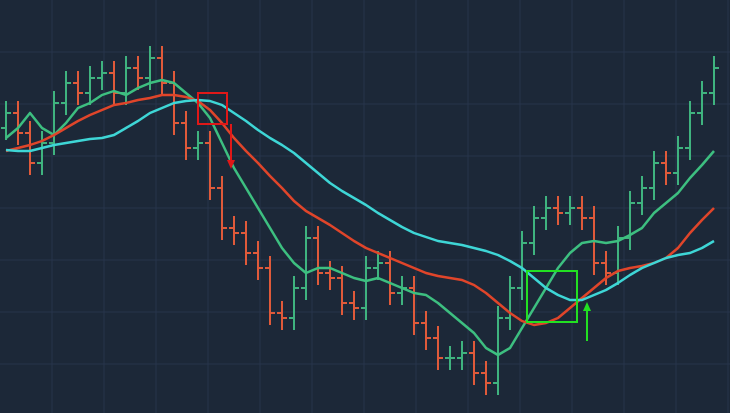 The height and width of the screenshot is (413, 730). What do you see at coordinates (552, 296) in the screenshot?
I see `signal-box-buy` at bounding box center [552, 296].